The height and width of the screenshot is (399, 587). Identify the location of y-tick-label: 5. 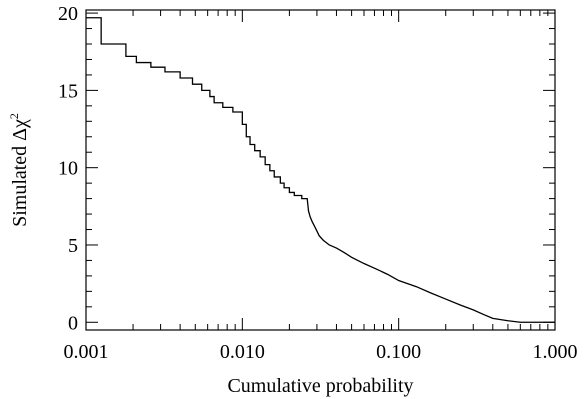
(73, 246).